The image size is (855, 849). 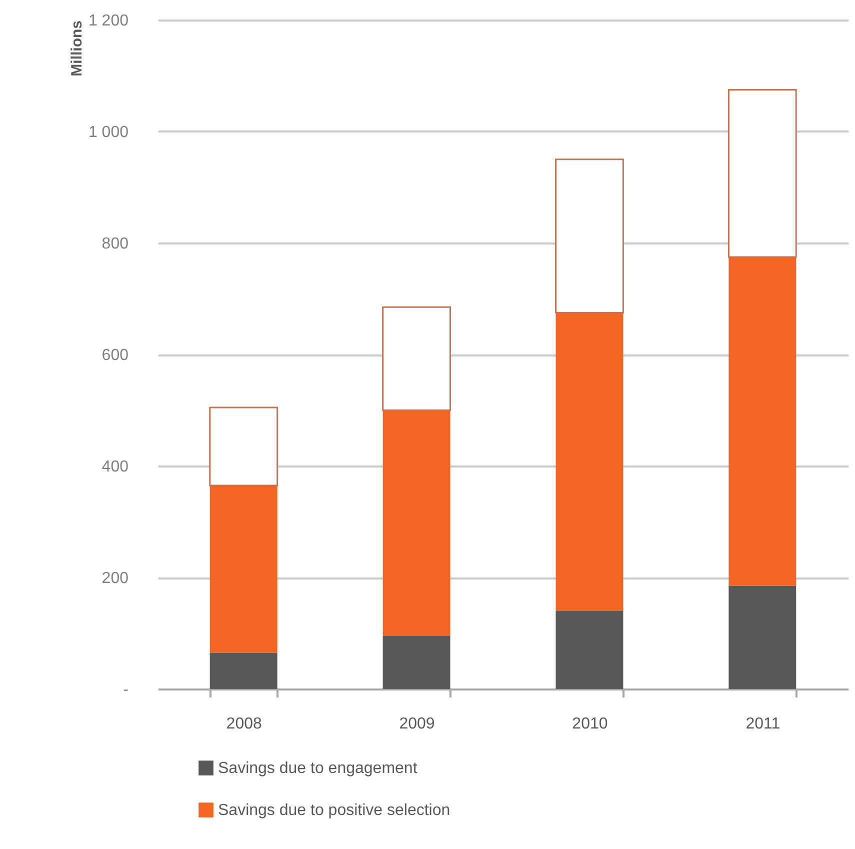 What do you see at coordinates (115, 578) in the screenshot?
I see `y-tick-label: 200` at bounding box center [115, 578].